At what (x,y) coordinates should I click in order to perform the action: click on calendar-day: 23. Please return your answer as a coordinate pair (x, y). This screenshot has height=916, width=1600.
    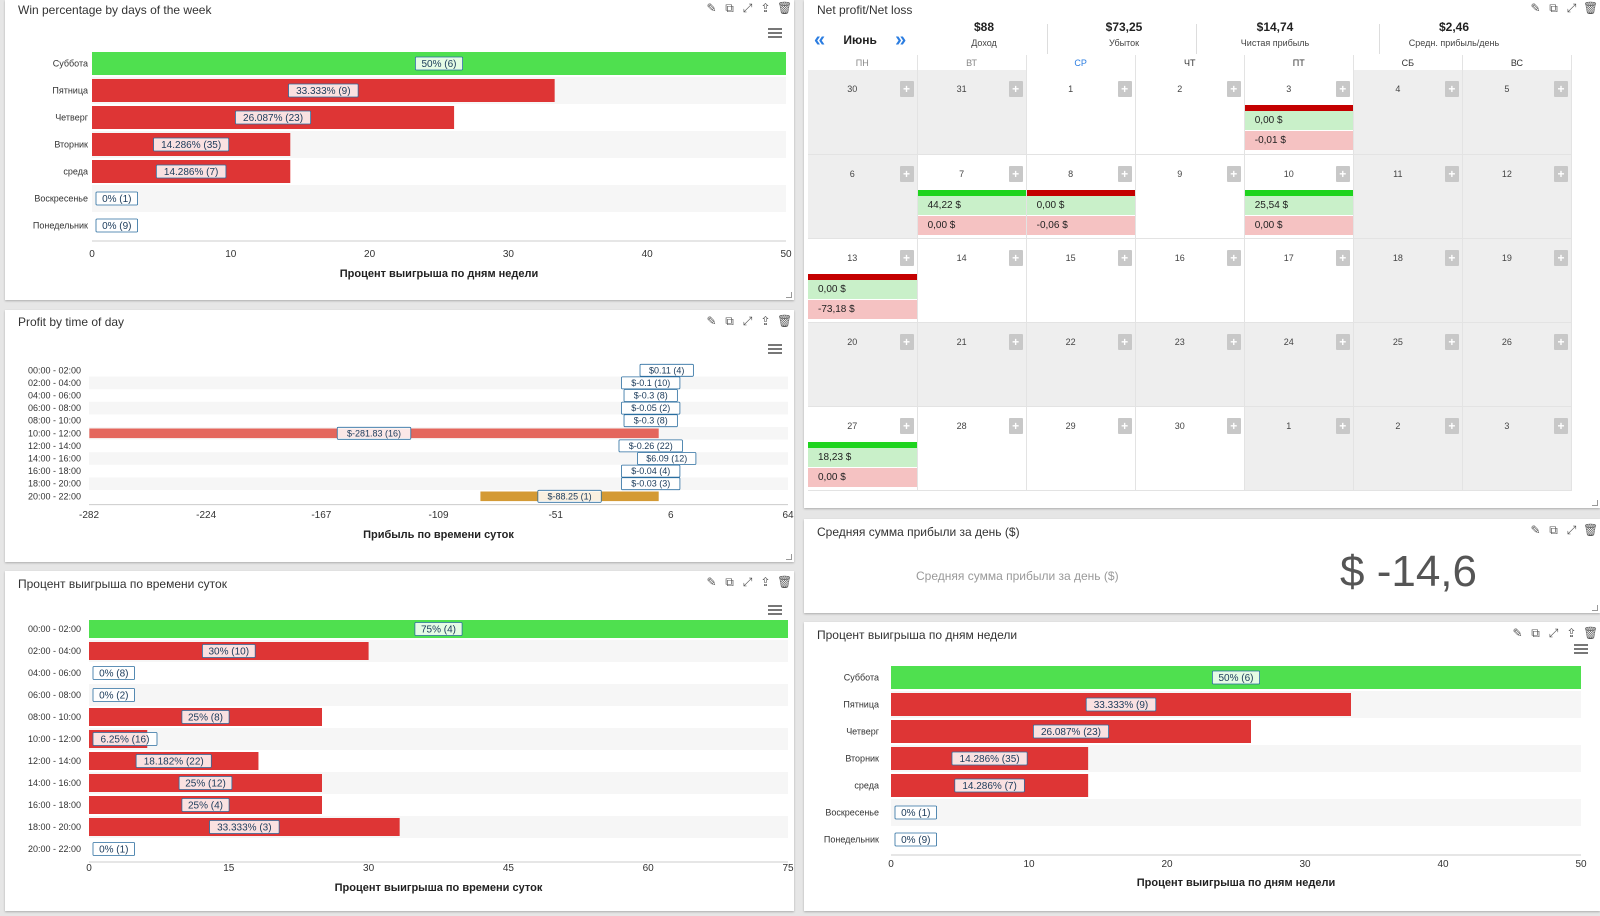
    Looking at the image, I should click on (1190, 364).